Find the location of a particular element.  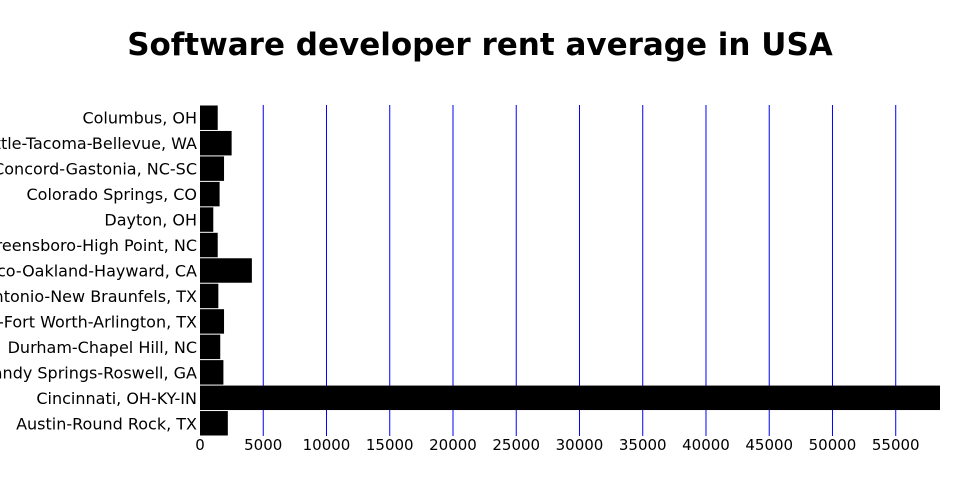

x-tick-label: 55000 is located at coordinates (896, 445).